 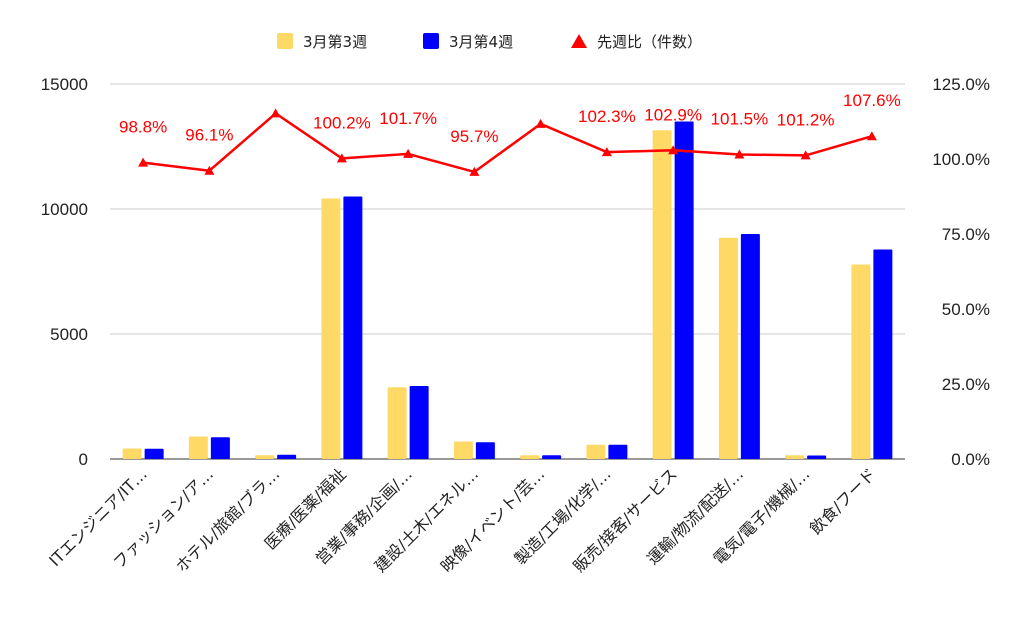 I want to click on legend-label: 先週比（件数）, so click(x=649, y=42).